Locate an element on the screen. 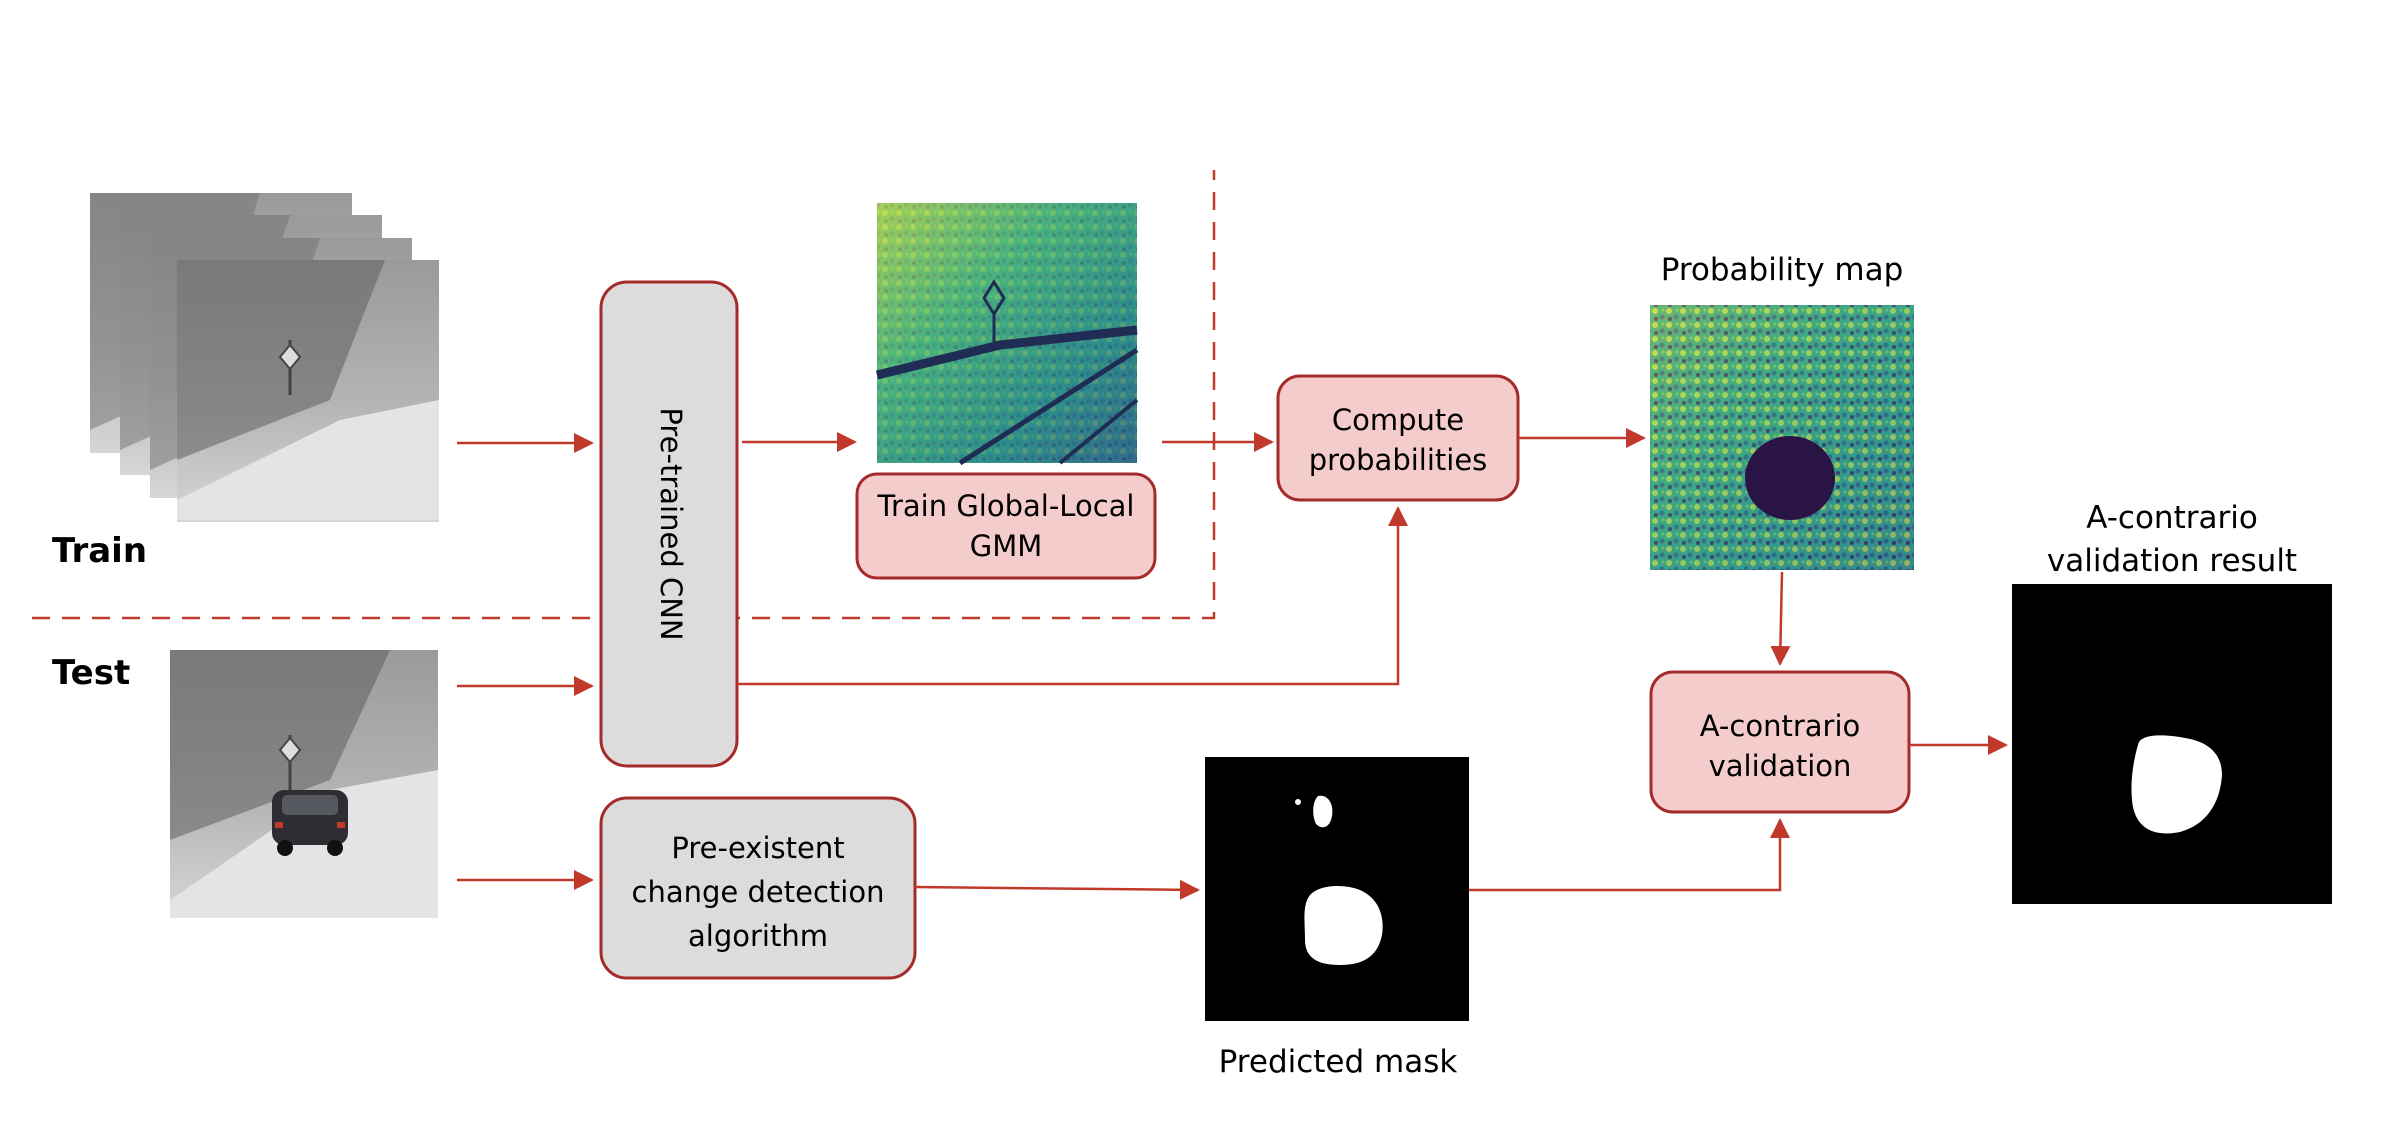 This screenshot has height=1122, width=2396. train-image-stack is located at coordinates (264, 357).